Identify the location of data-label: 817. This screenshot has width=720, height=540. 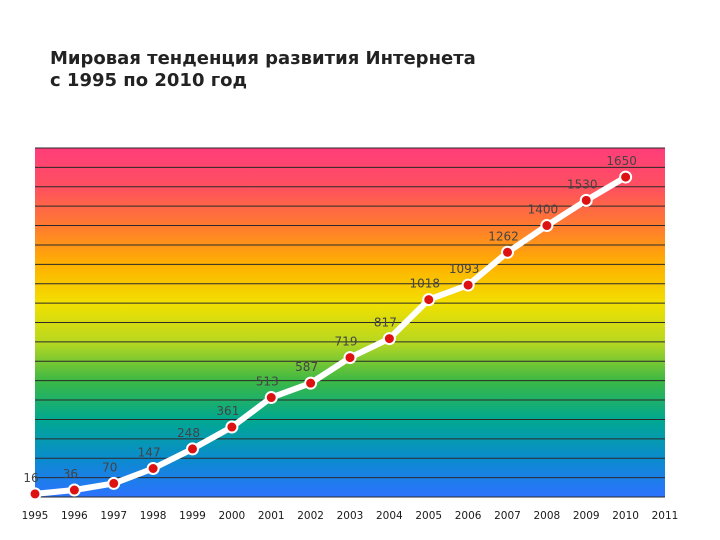
(385, 323).